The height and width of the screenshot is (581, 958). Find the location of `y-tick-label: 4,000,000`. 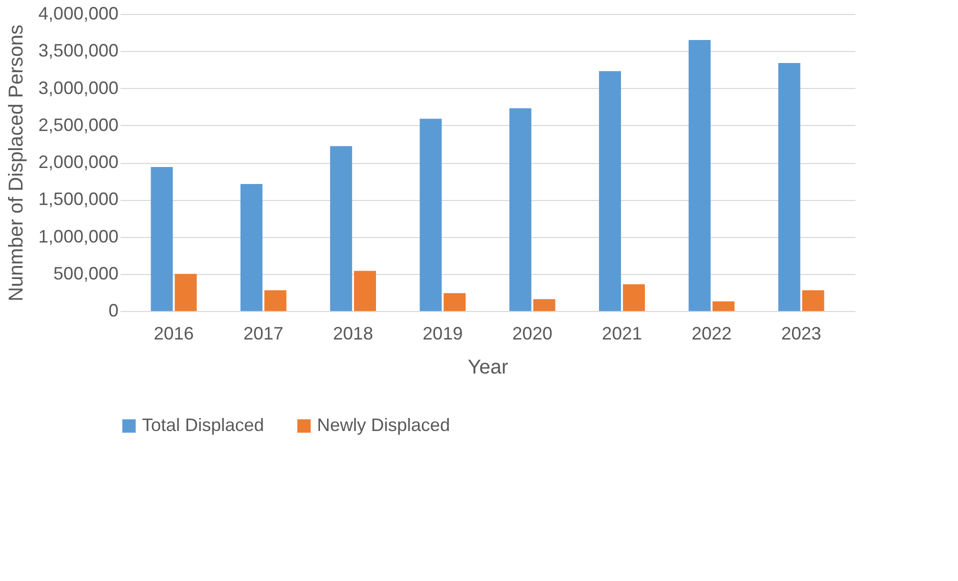

y-tick-label: 4,000,000 is located at coordinates (78, 14).